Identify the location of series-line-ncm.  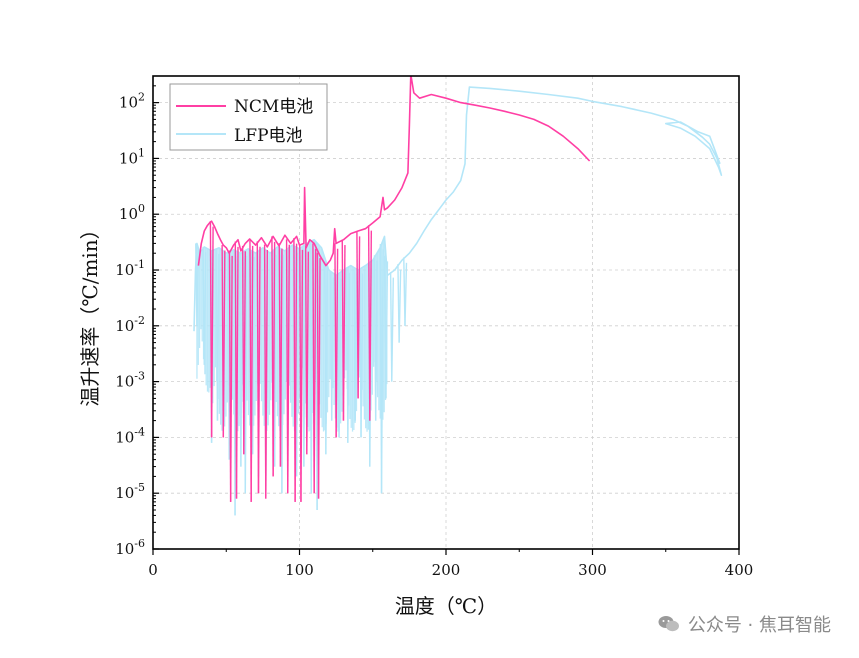
(394, 171).